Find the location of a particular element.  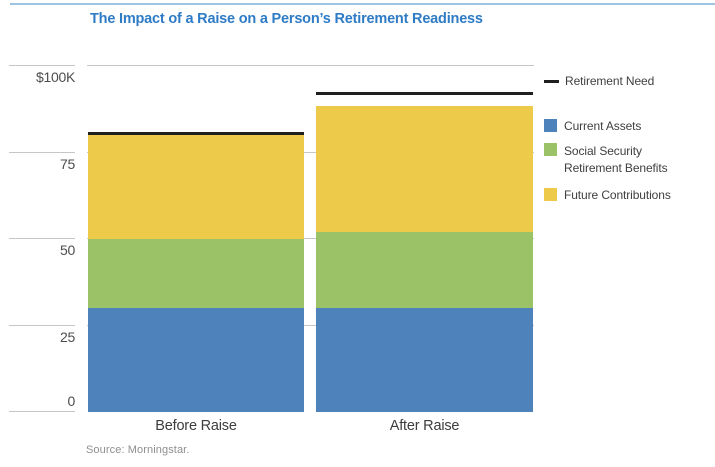

x-axis-label: Before Raise is located at coordinates (196, 426).